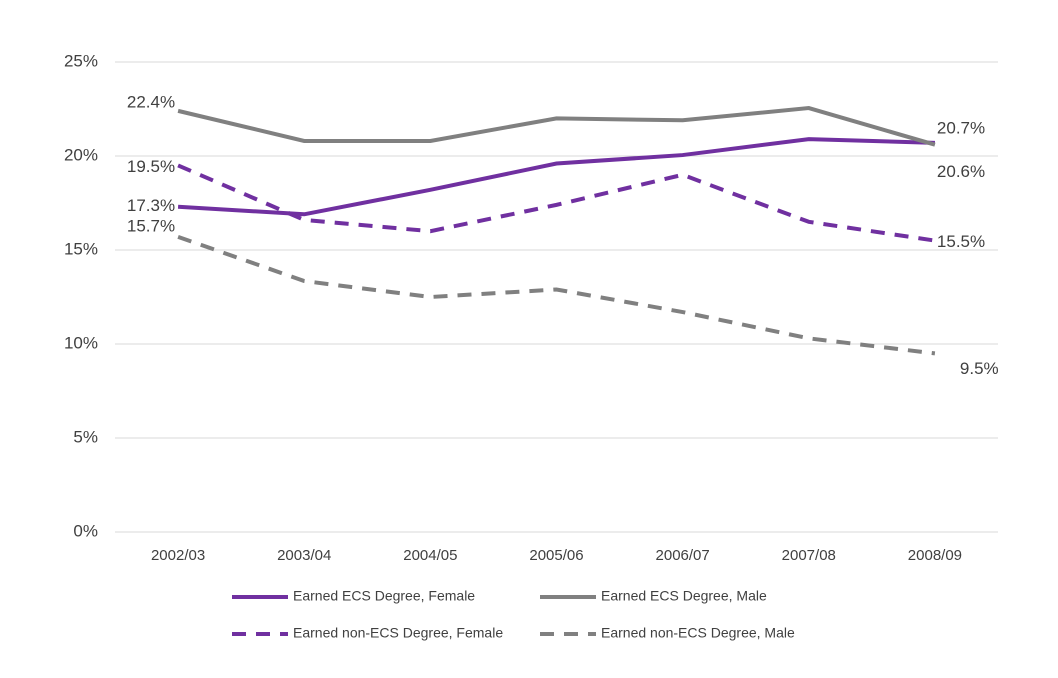  I want to click on x-tick-label: 2006/07, so click(683, 555).